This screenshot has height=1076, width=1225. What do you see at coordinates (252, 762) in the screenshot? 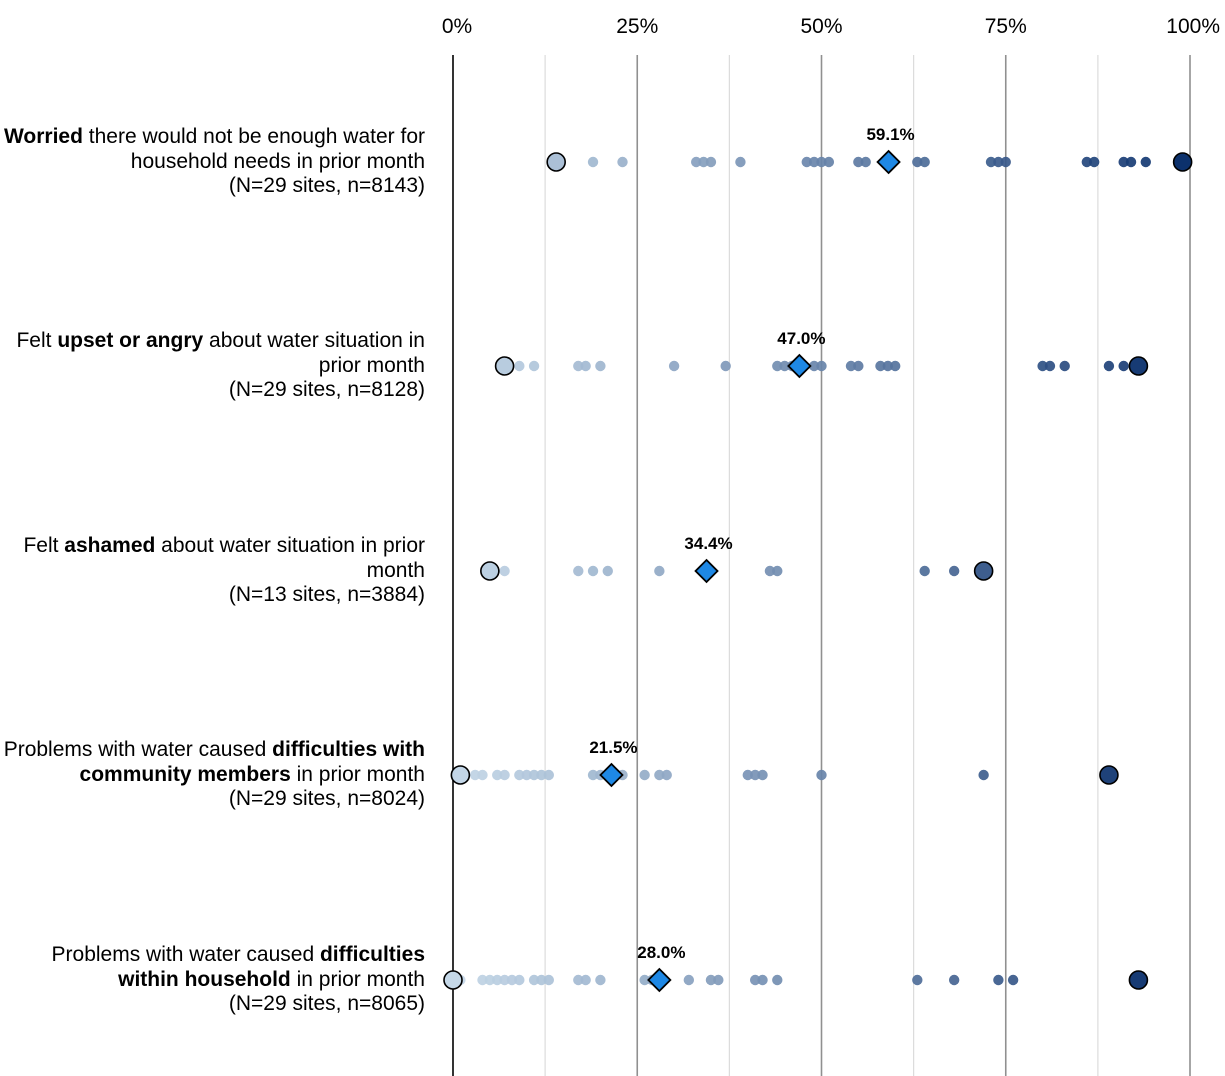
I see `row-label-bold-text: difficulties with community members` at bounding box center [252, 762].